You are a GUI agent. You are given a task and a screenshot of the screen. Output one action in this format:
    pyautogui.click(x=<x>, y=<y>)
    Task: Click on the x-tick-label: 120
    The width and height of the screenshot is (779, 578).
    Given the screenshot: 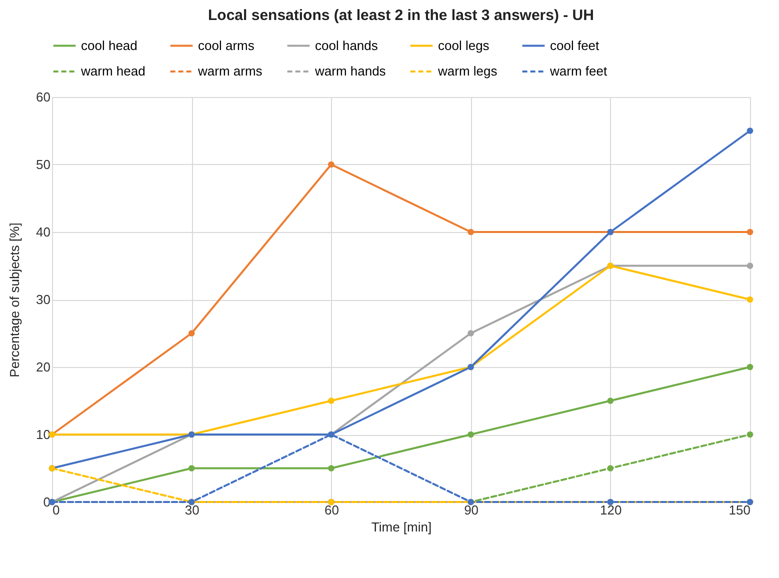 What is the action you would take?
    pyautogui.click(x=611, y=510)
    